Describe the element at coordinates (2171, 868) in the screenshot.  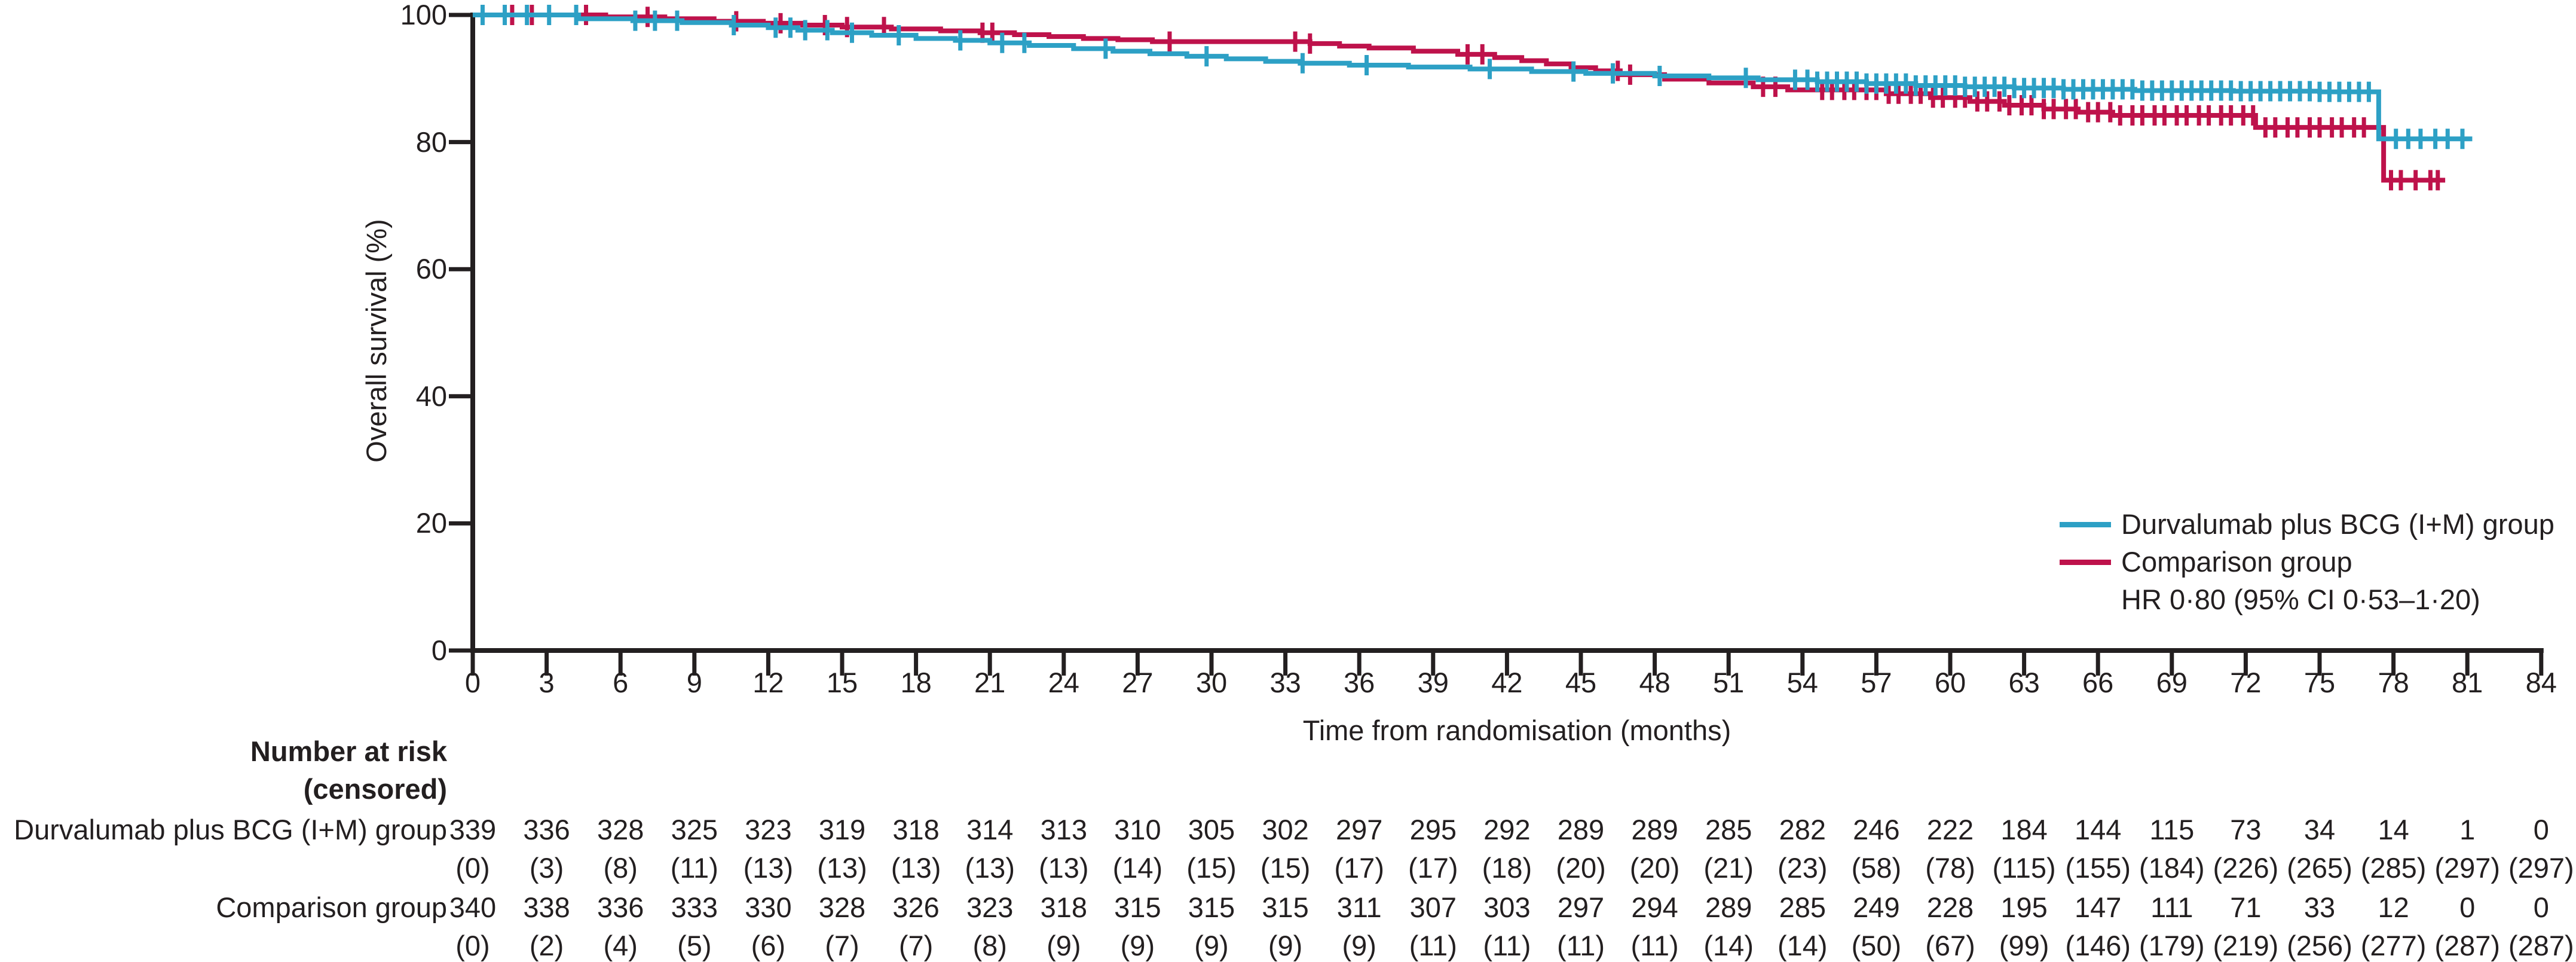
I see `censored-cell: (184)` at that location.